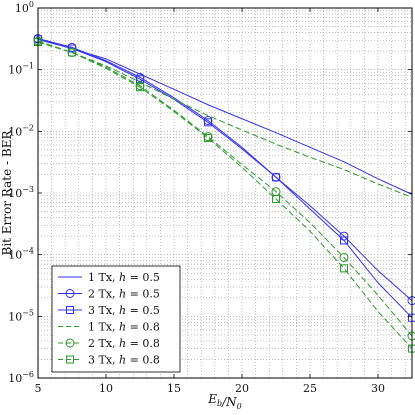  Describe the element at coordinates (124, 360) in the screenshot. I see `legend-label: 3 Tx, h = 0.8` at that location.